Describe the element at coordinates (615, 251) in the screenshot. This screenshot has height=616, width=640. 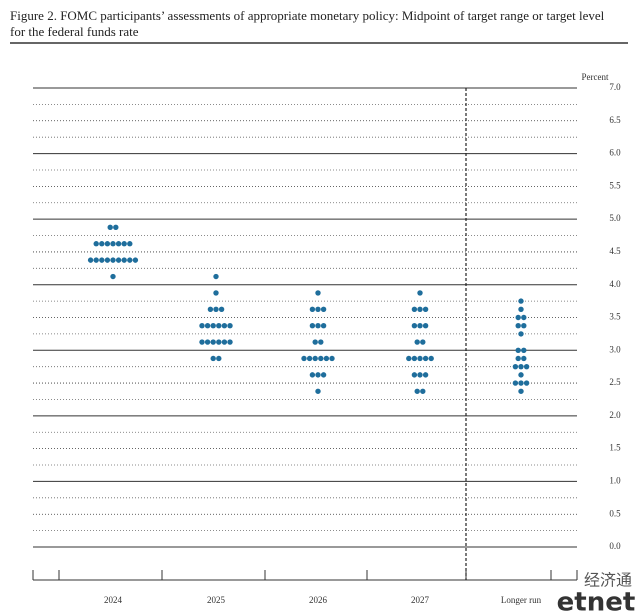
I see `y-tick-label: 4.5` at that location.